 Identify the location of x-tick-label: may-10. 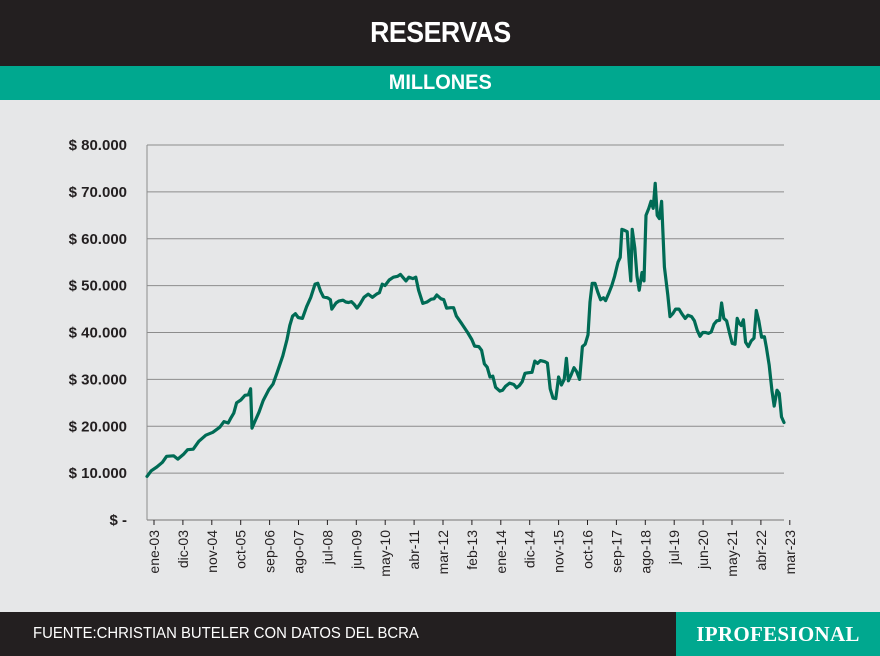
(385, 553).